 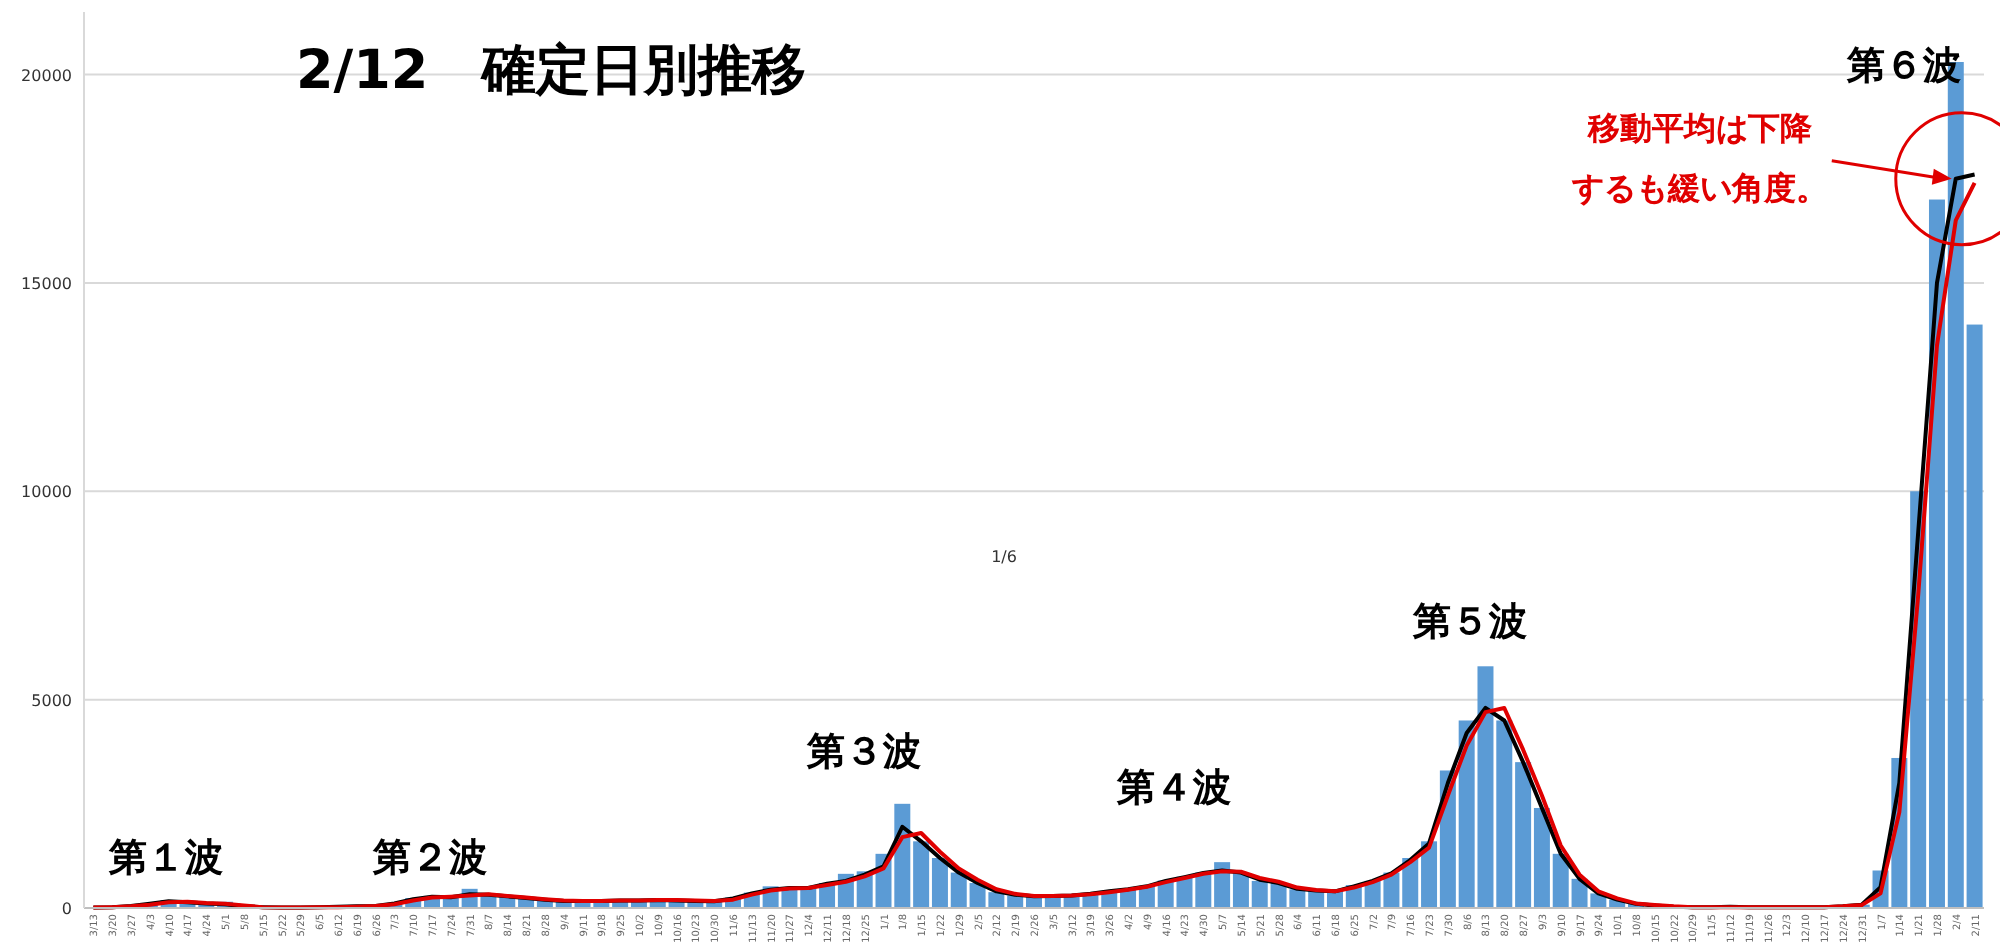 What do you see at coordinates (46, 283) in the screenshot?
I see `y-tick-label: 15000` at bounding box center [46, 283].